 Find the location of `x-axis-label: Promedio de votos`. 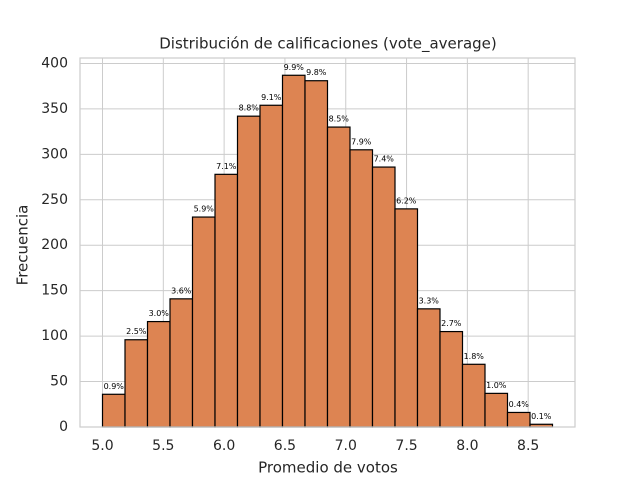

x-axis-label: Promedio de votos is located at coordinates (328, 468).